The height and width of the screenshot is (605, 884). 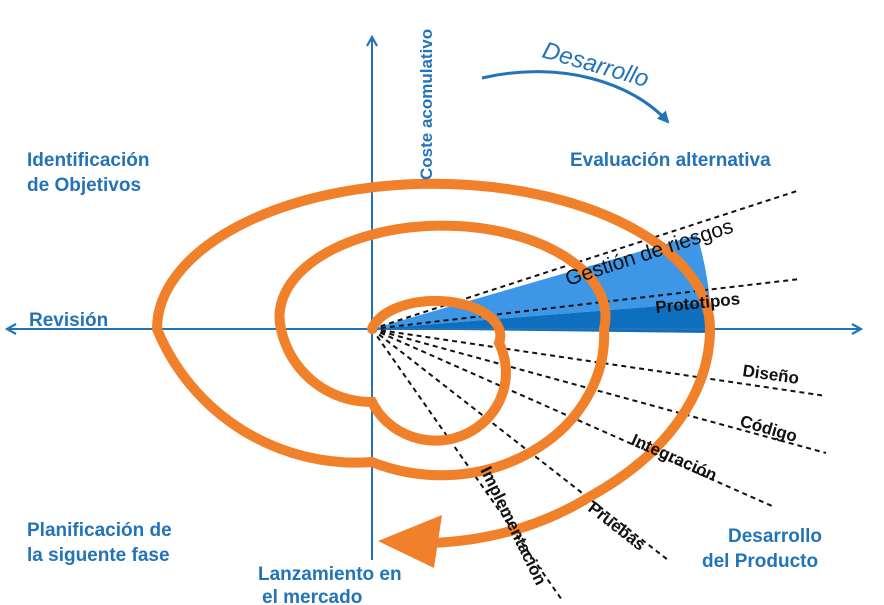 What do you see at coordinates (312, 596) in the screenshot?
I see `market-launch-label-line2: el mercado` at bounding box center [312, 596].